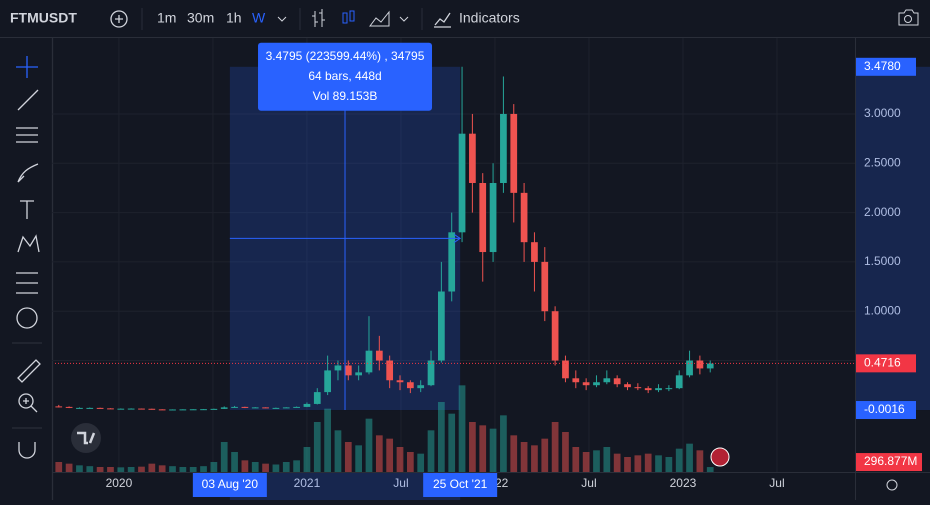 Image resolution: width=930 pixels, height=505 pixels. I want to click on indicators-icon, so click(442, 20).